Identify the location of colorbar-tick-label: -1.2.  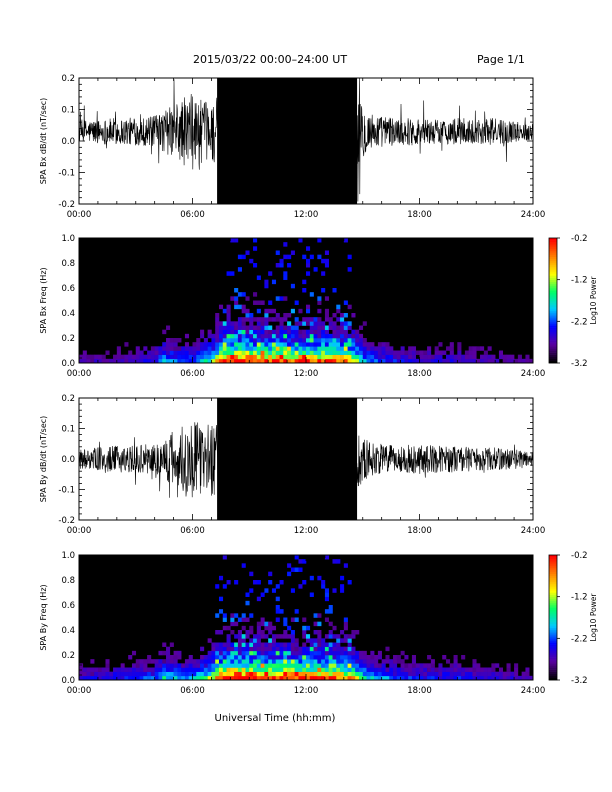
(579, 281).